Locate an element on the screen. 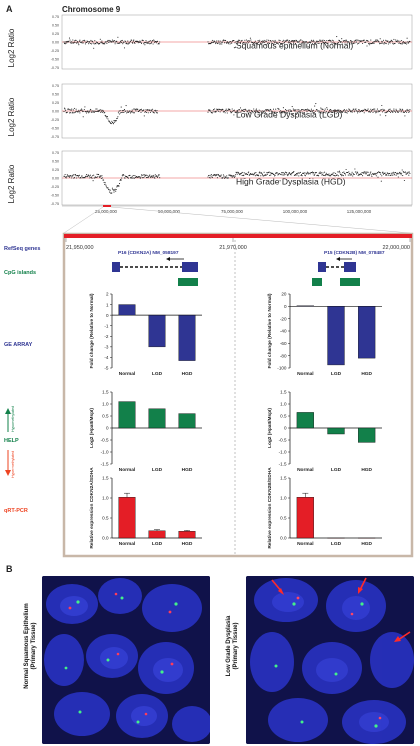 Image resolution: width=420 pixels, height=746 pixels. row-label: RefSeq genes is located at coordinates (22, 249).